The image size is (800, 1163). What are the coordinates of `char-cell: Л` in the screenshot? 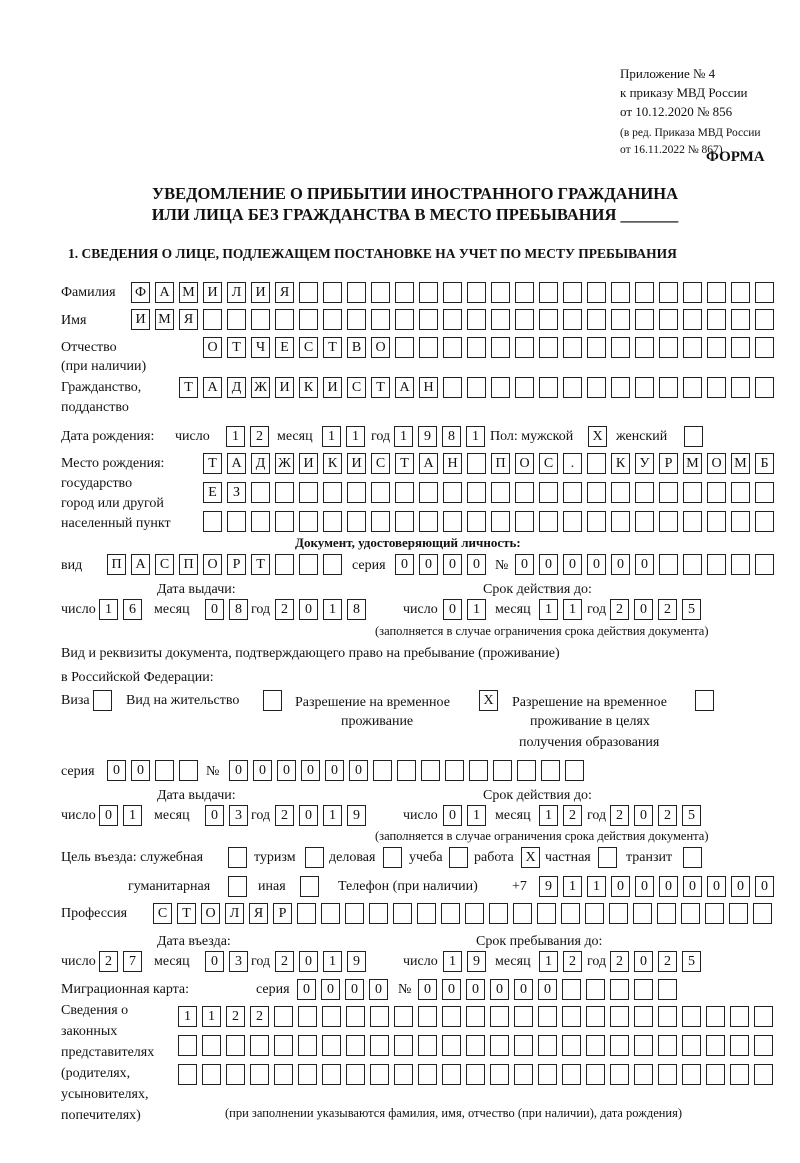 It's located at (234, 913).